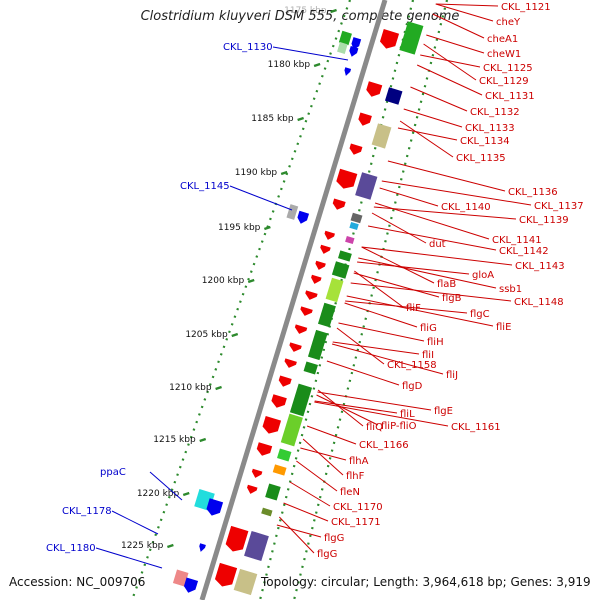 The width and height of the screenshot is (600, 600). Describe the element at coordinates (384, 445) in the screenshot. I see `right-gene-label: CKL_1166` at that location.